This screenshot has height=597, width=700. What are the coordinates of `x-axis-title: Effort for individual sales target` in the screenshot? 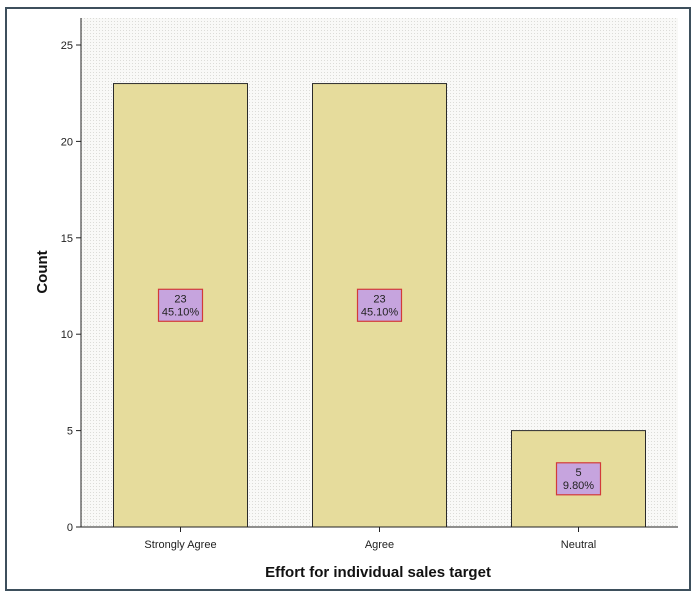 It's located at (378, 572).